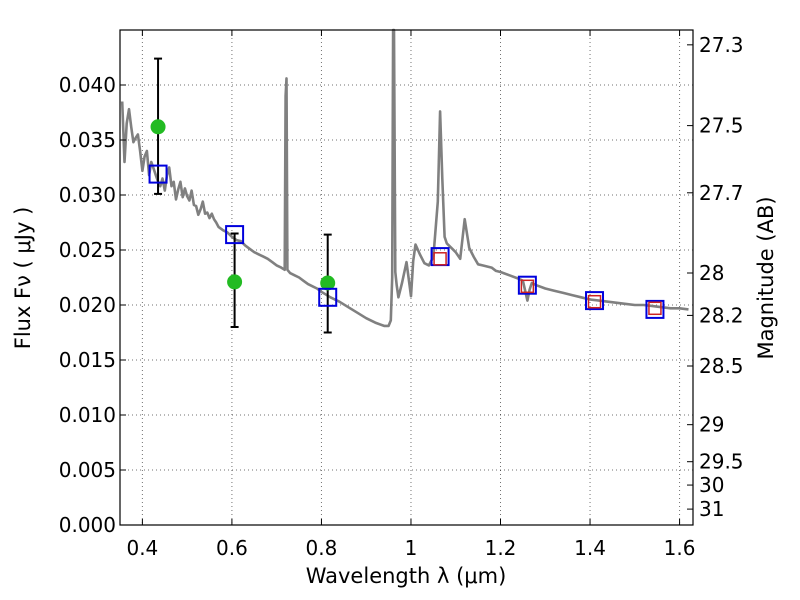 This screenshot has width=800, height=600. I want to click on x-tick-label: 0.8, so click(322, 548).